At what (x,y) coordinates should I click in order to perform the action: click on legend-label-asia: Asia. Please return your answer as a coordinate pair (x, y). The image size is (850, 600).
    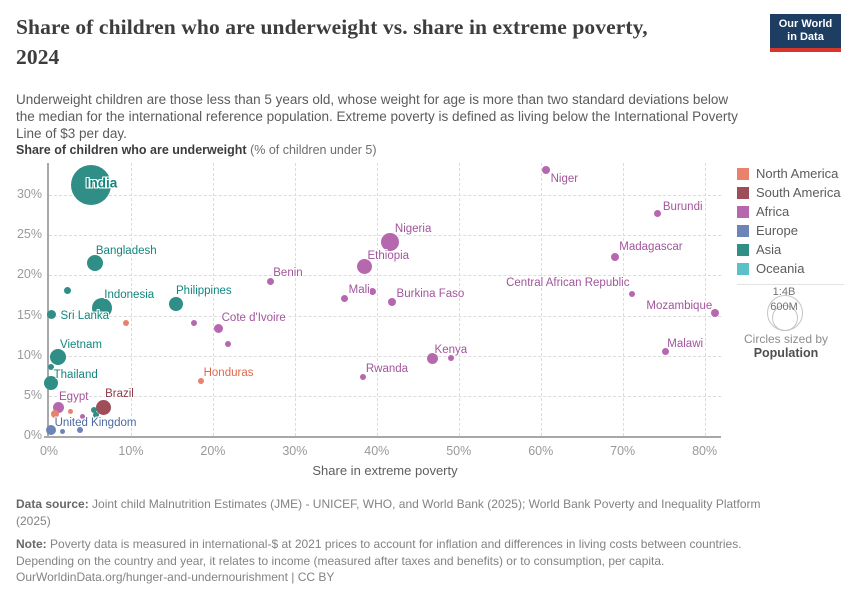
    Looking at the image, I should click on (769, 249).